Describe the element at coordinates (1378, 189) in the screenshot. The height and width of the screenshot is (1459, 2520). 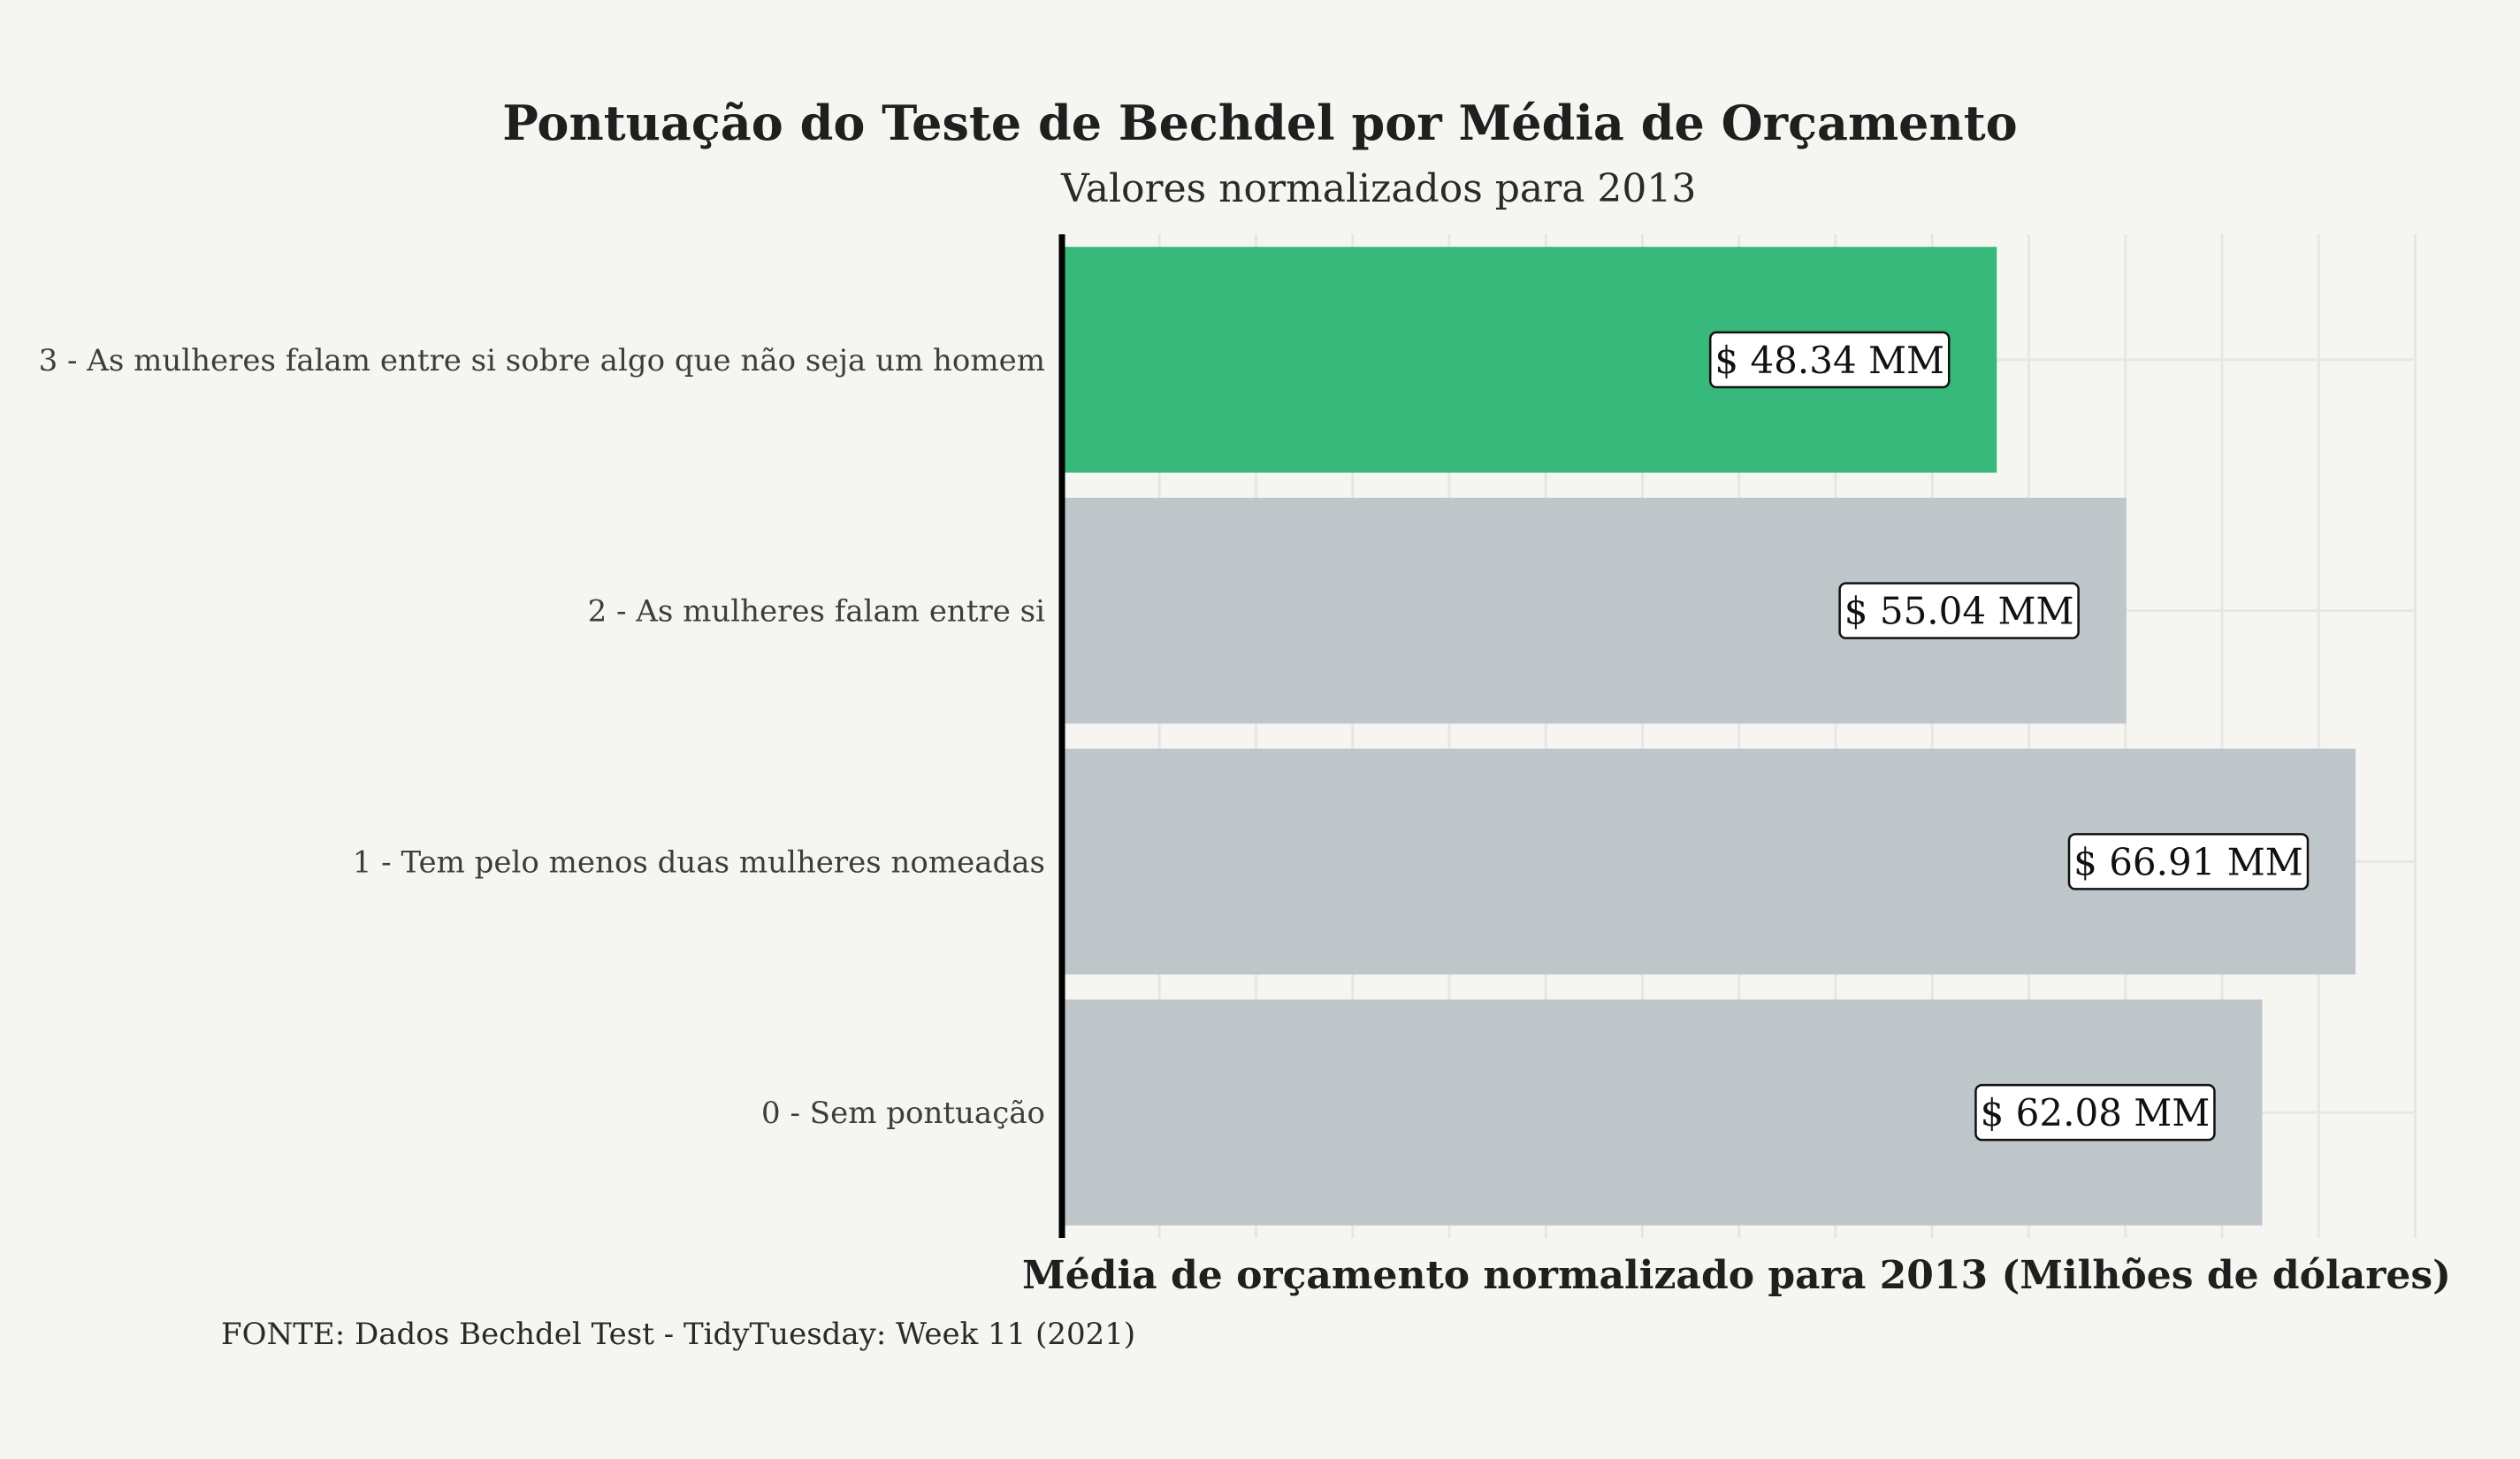
I see `chart-subtitle: Valores normalizados para 2013` at that location.